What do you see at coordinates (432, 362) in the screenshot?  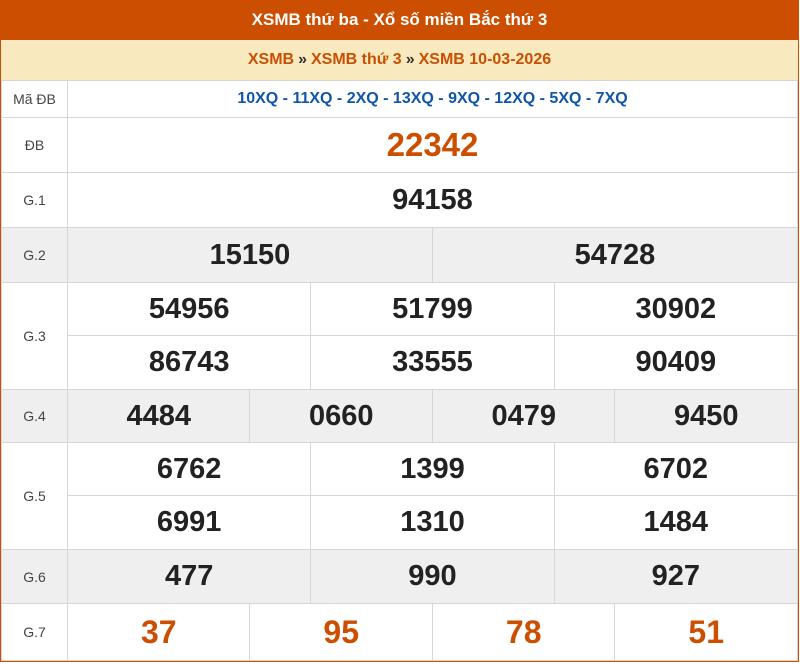 I see `prize-number: 33555` at bounding box center [432, 362].